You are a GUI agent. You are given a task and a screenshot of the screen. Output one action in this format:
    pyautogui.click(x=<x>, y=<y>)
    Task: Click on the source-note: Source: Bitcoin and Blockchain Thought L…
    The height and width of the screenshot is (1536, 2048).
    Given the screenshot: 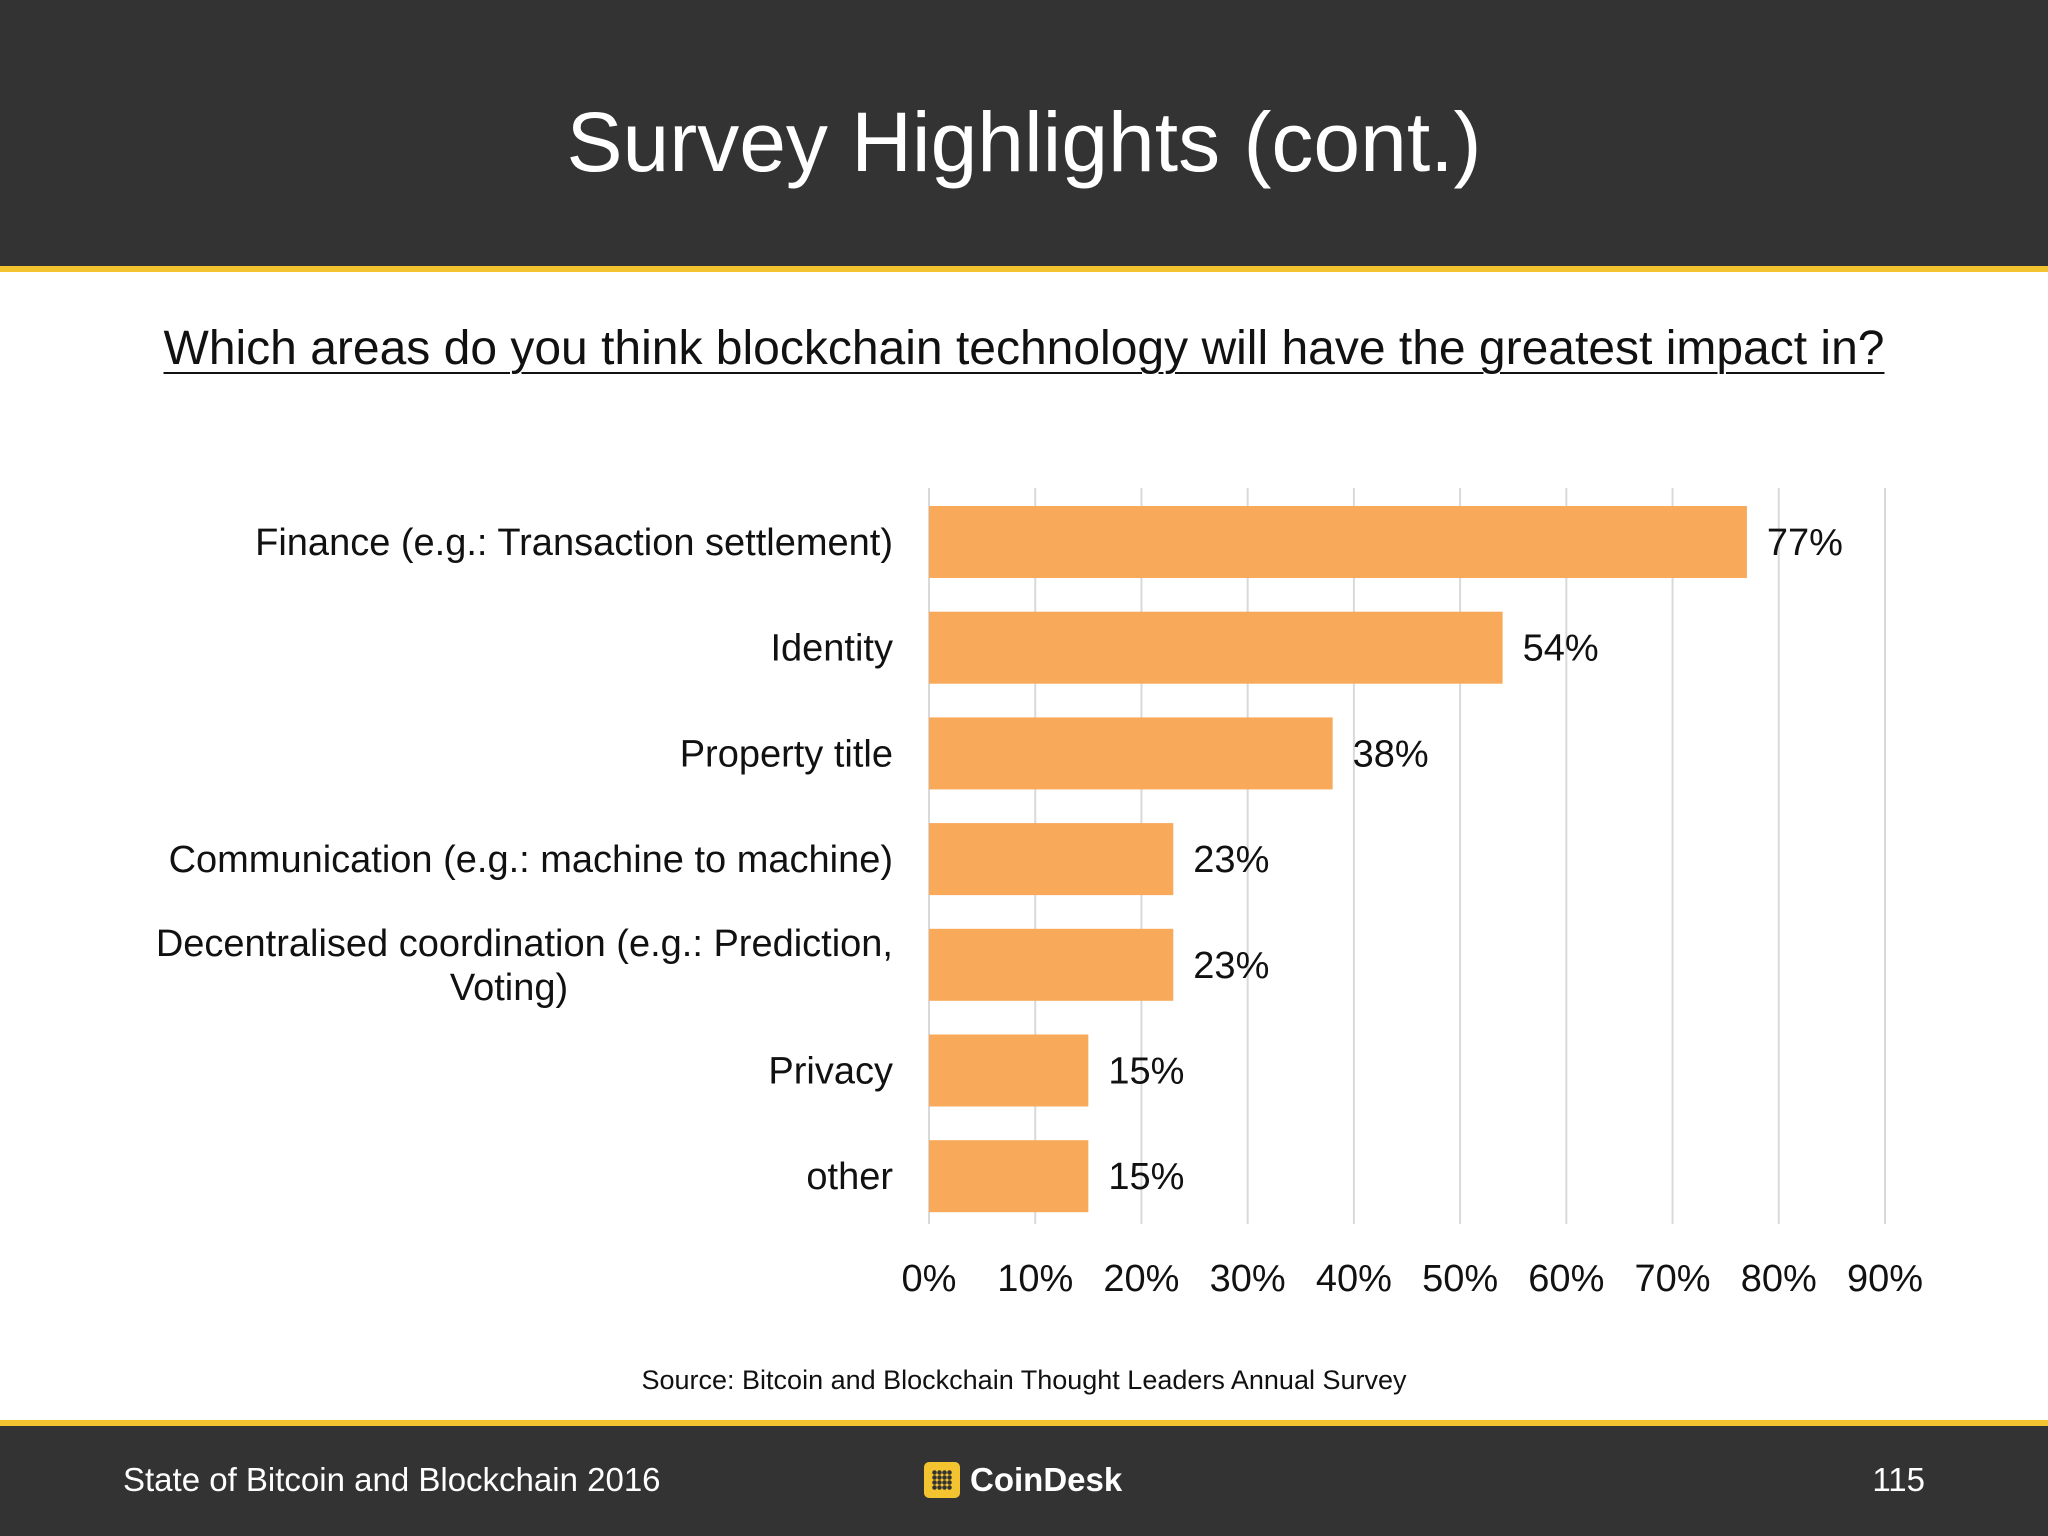 What is the action you would take?
    pyautogui.click(x=1024, y=1380)
    